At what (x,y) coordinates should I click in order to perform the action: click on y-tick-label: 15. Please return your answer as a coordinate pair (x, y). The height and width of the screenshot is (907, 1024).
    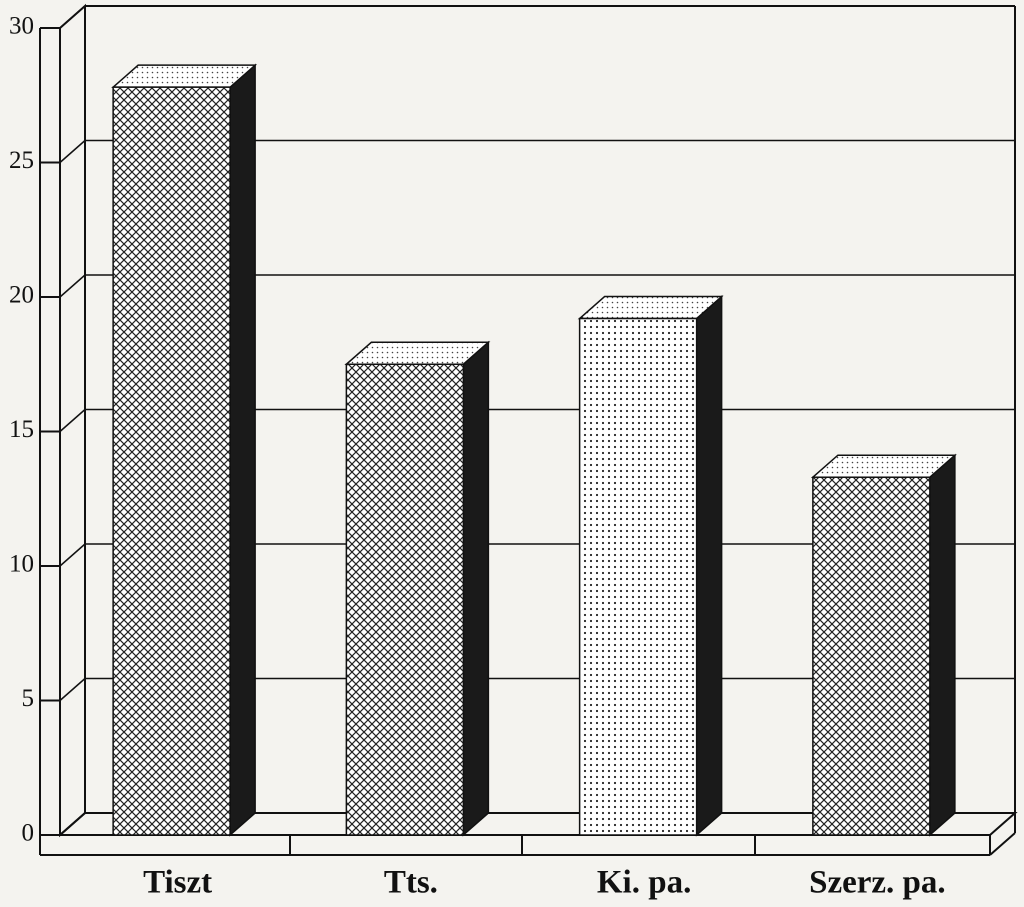
    Looking at the image, I should click on (21, 429).